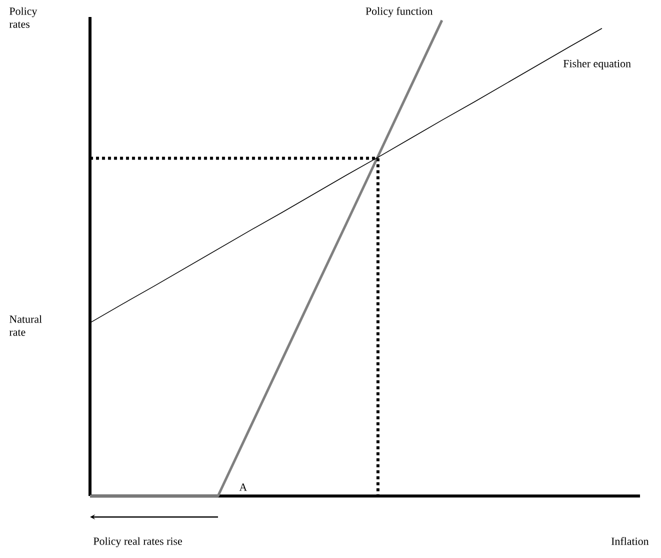  Describe the element at coordinates (597, 65) in the screenshot. I see `series-label: Fisher equation` at that location.